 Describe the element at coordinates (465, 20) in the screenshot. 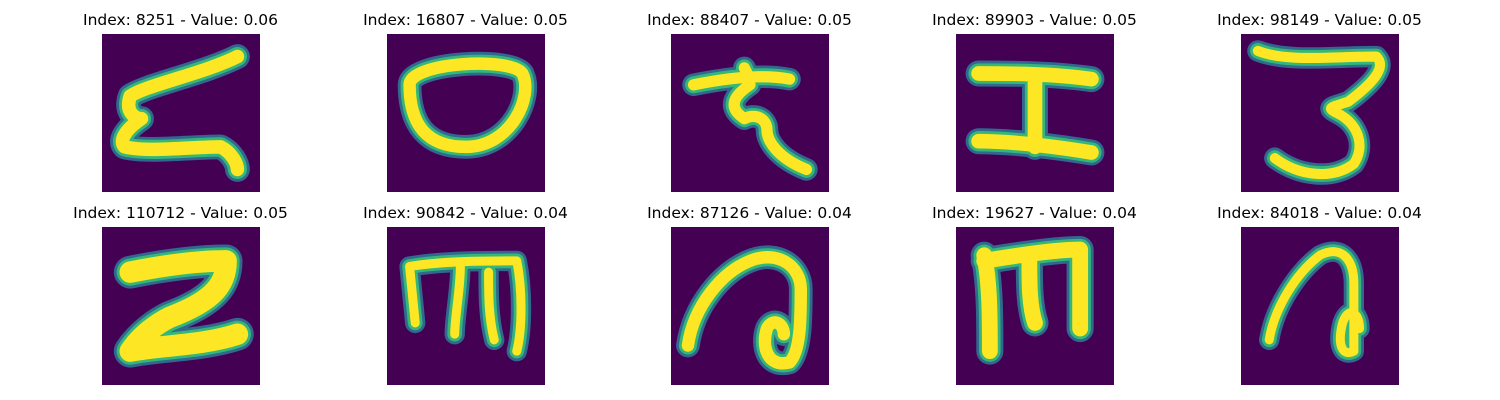

I see `panel-title: Index: 16807 - Value: 0.05` at that location.